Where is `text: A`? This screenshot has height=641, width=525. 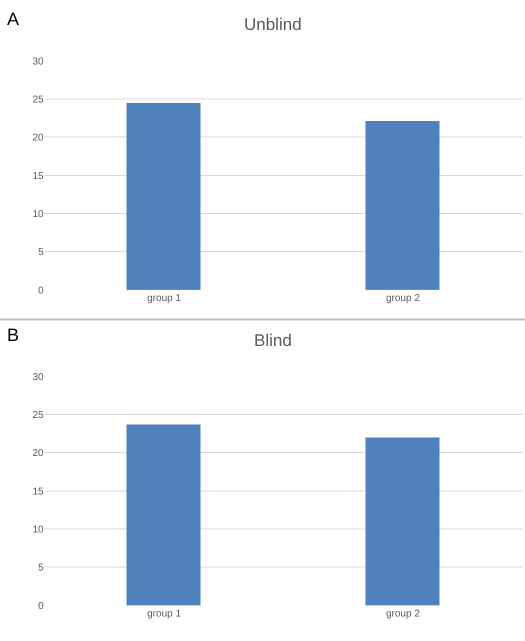 text: A is located at coordinates (13, 19).